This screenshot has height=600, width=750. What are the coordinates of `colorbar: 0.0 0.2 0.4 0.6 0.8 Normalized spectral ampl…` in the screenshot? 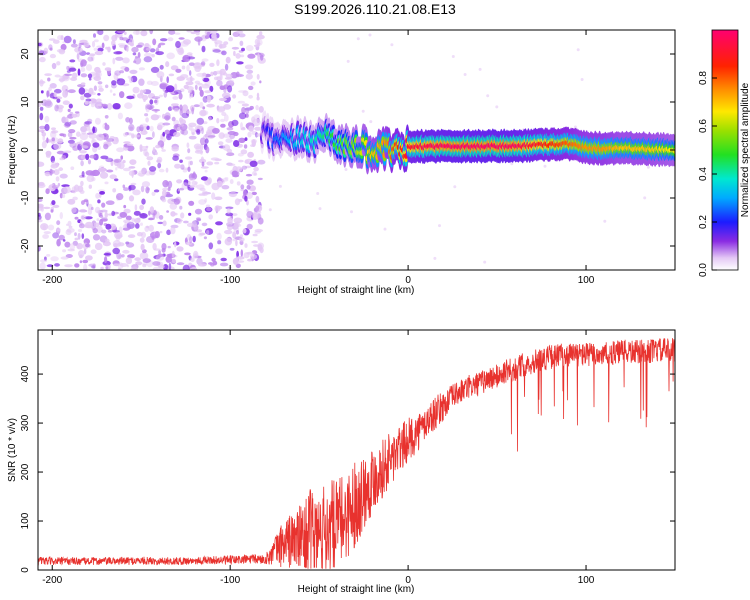 It's located at (724, 153).